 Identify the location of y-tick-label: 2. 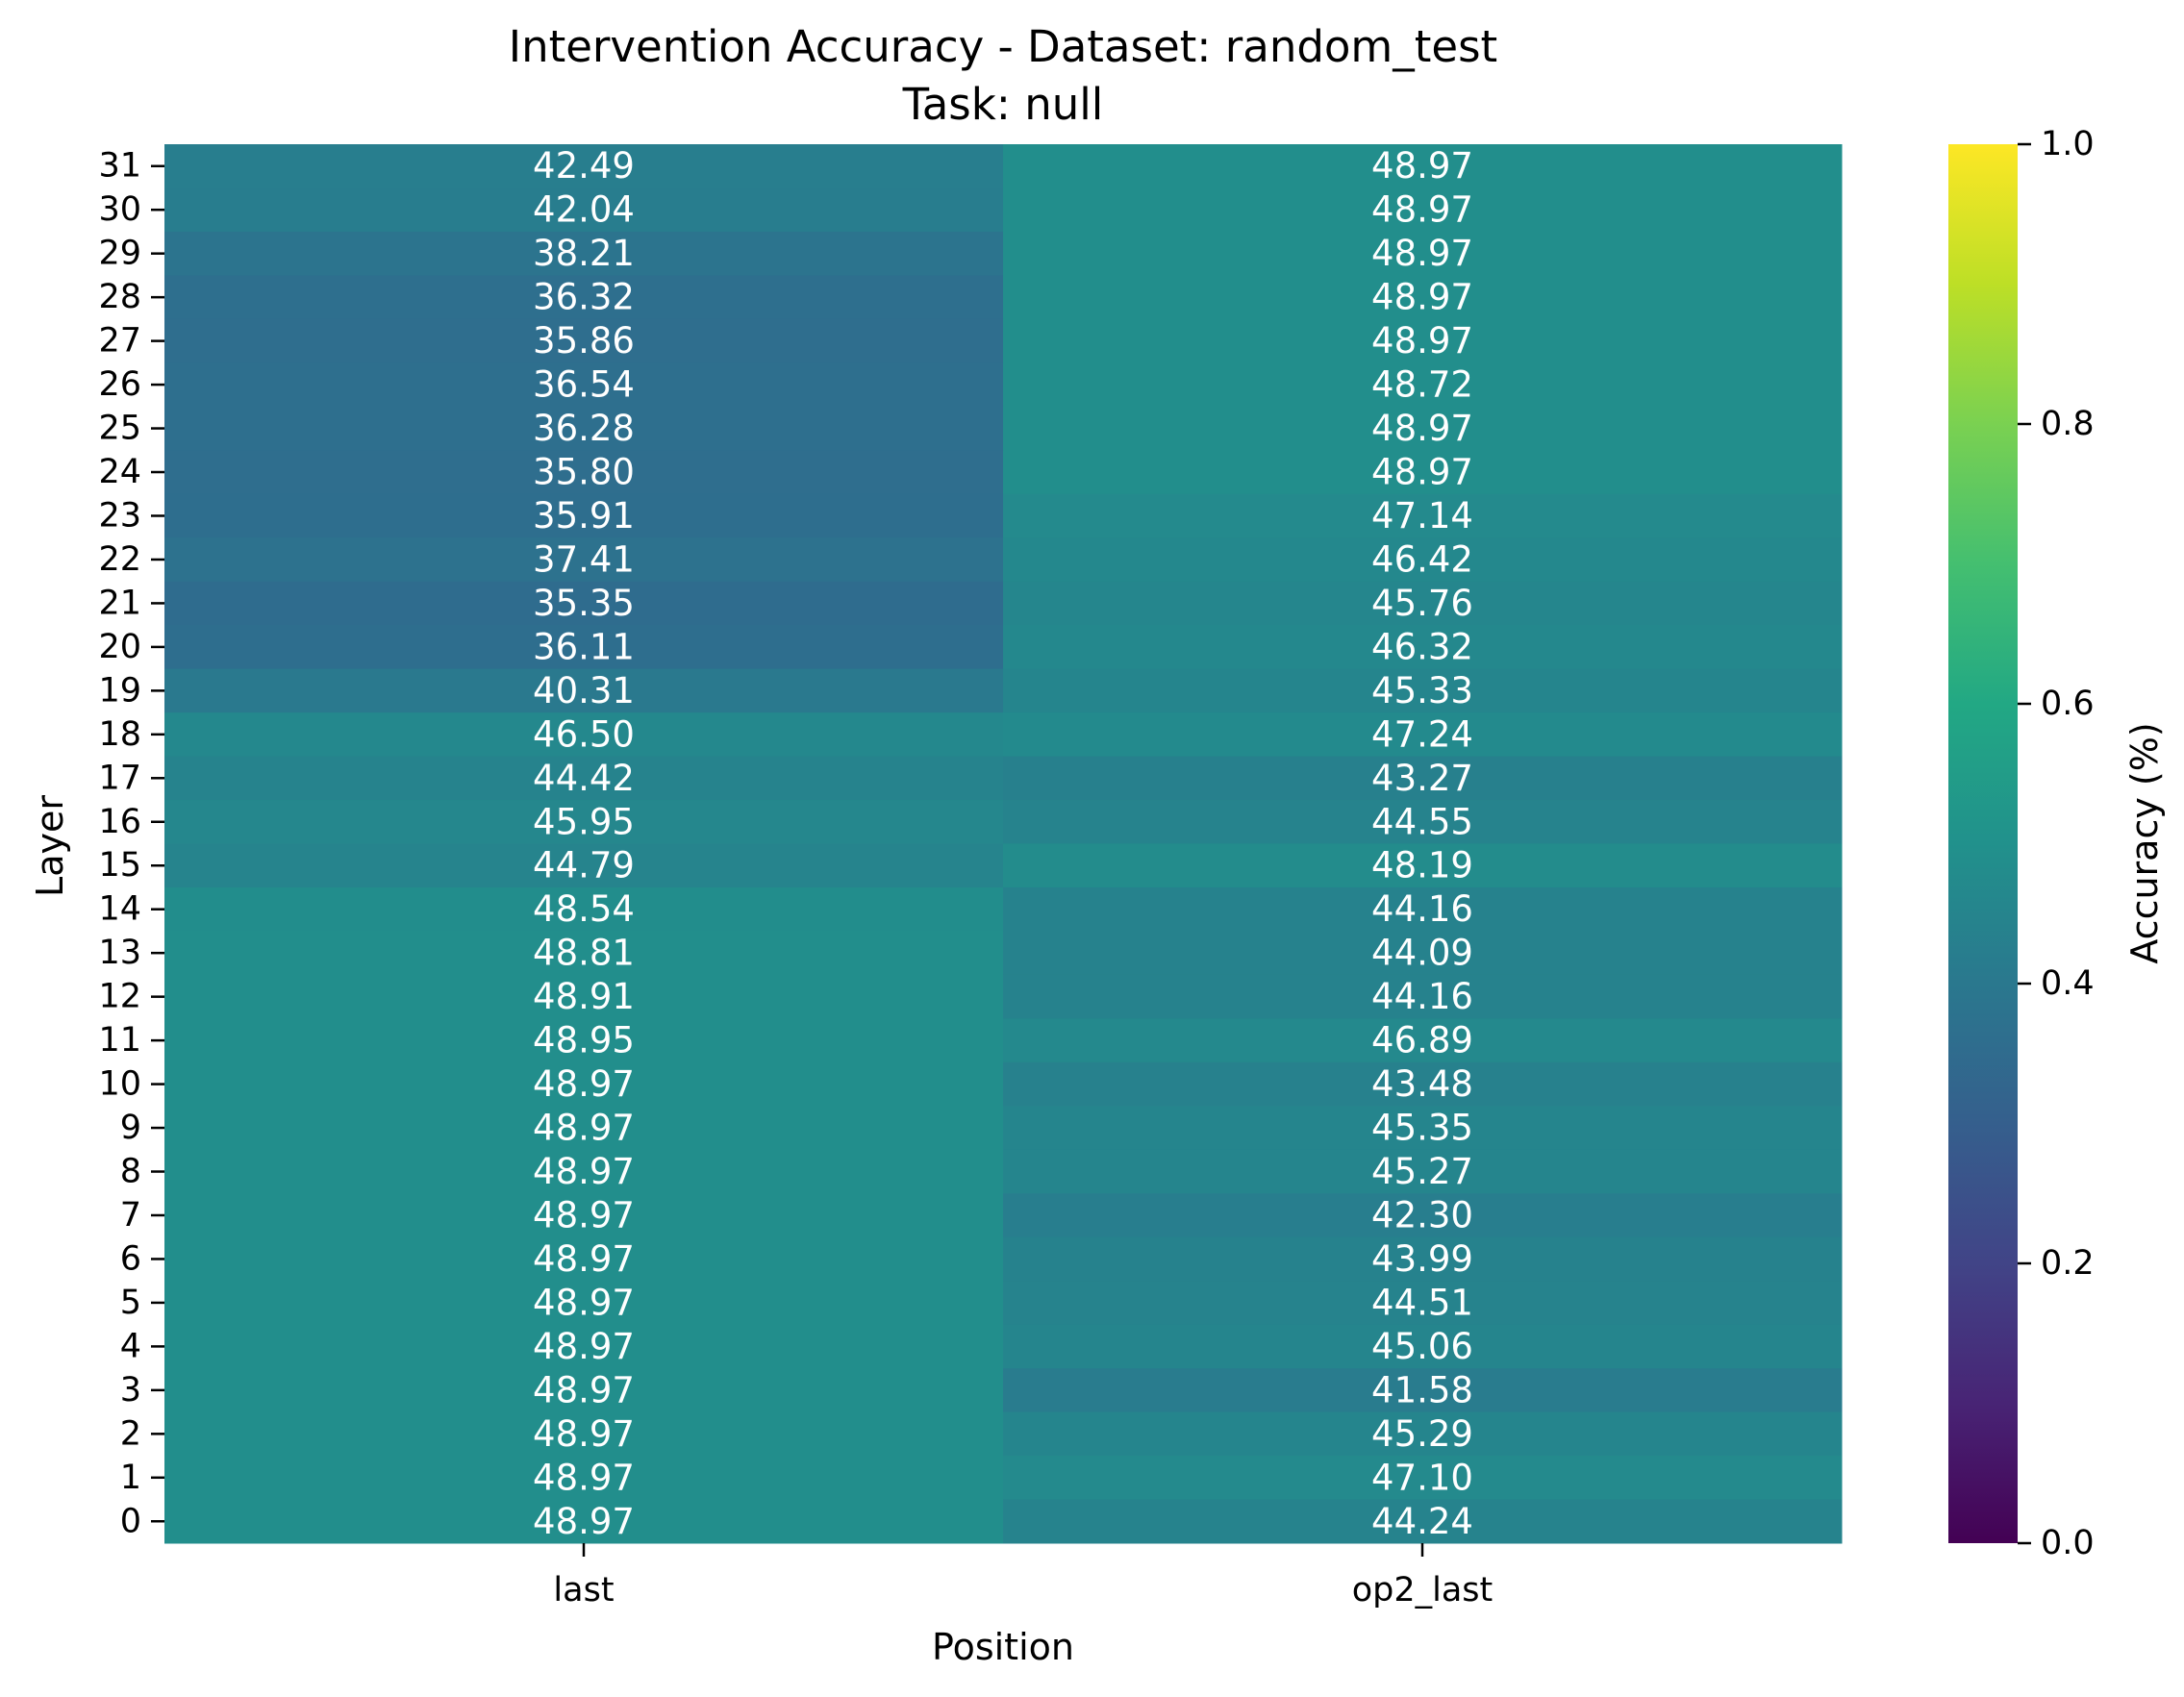
(130, 1434).